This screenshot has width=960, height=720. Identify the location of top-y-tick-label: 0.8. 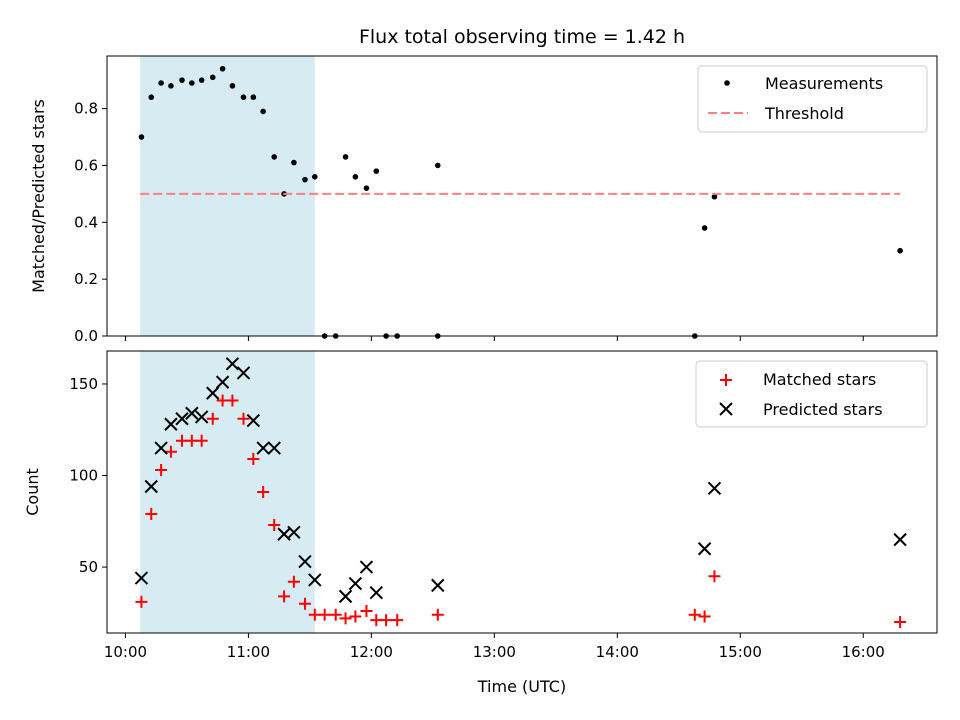
(86, 109).